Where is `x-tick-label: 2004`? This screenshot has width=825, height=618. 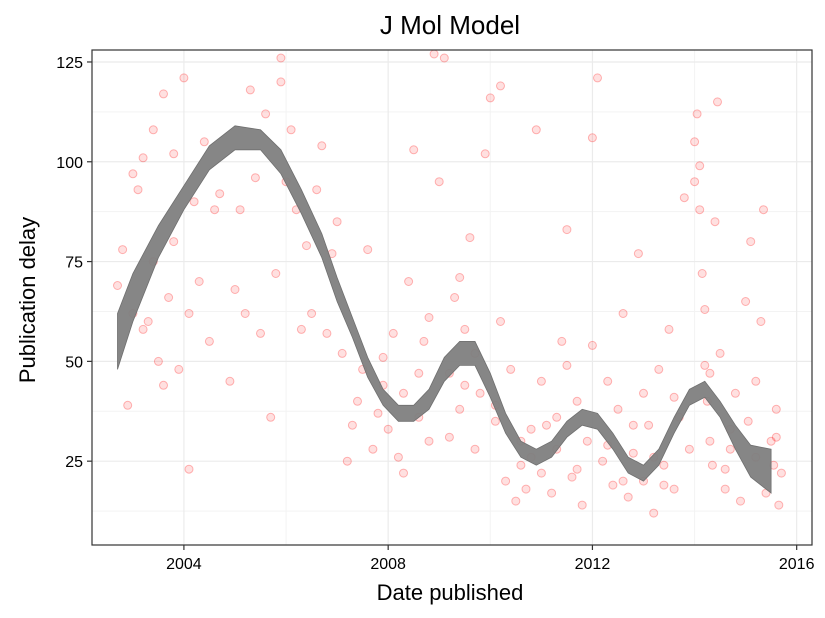 x-tick-label: 2004 is located at coordinates (184, 564).